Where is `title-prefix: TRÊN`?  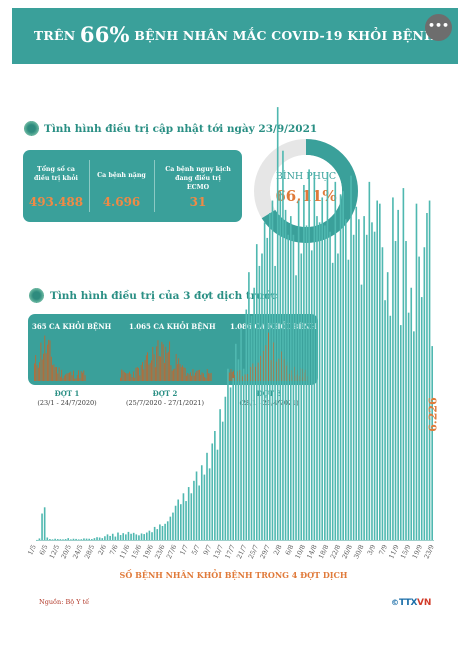
title-prefix: TRÊN is located at coordinates (54, 35).